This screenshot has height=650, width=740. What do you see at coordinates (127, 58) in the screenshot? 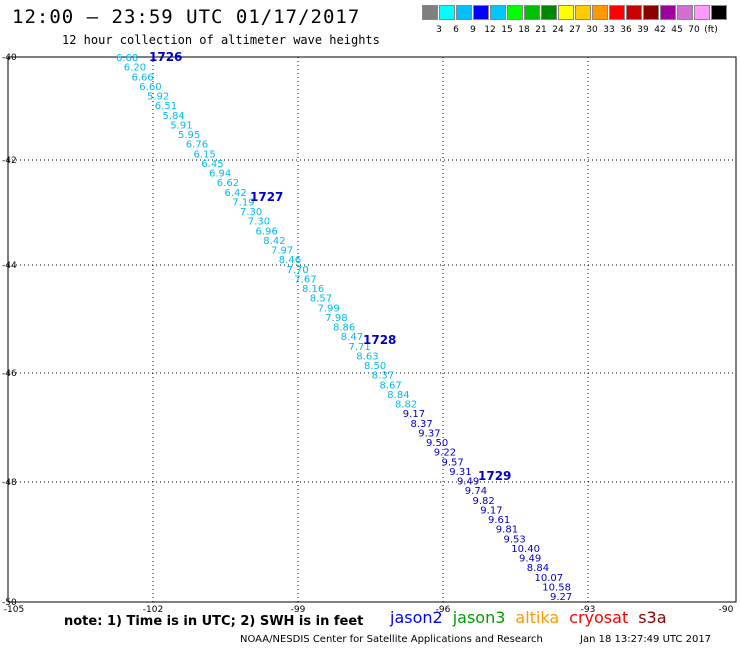
I see `wave-height-value: 6.68` at bounding box center [127, 58].